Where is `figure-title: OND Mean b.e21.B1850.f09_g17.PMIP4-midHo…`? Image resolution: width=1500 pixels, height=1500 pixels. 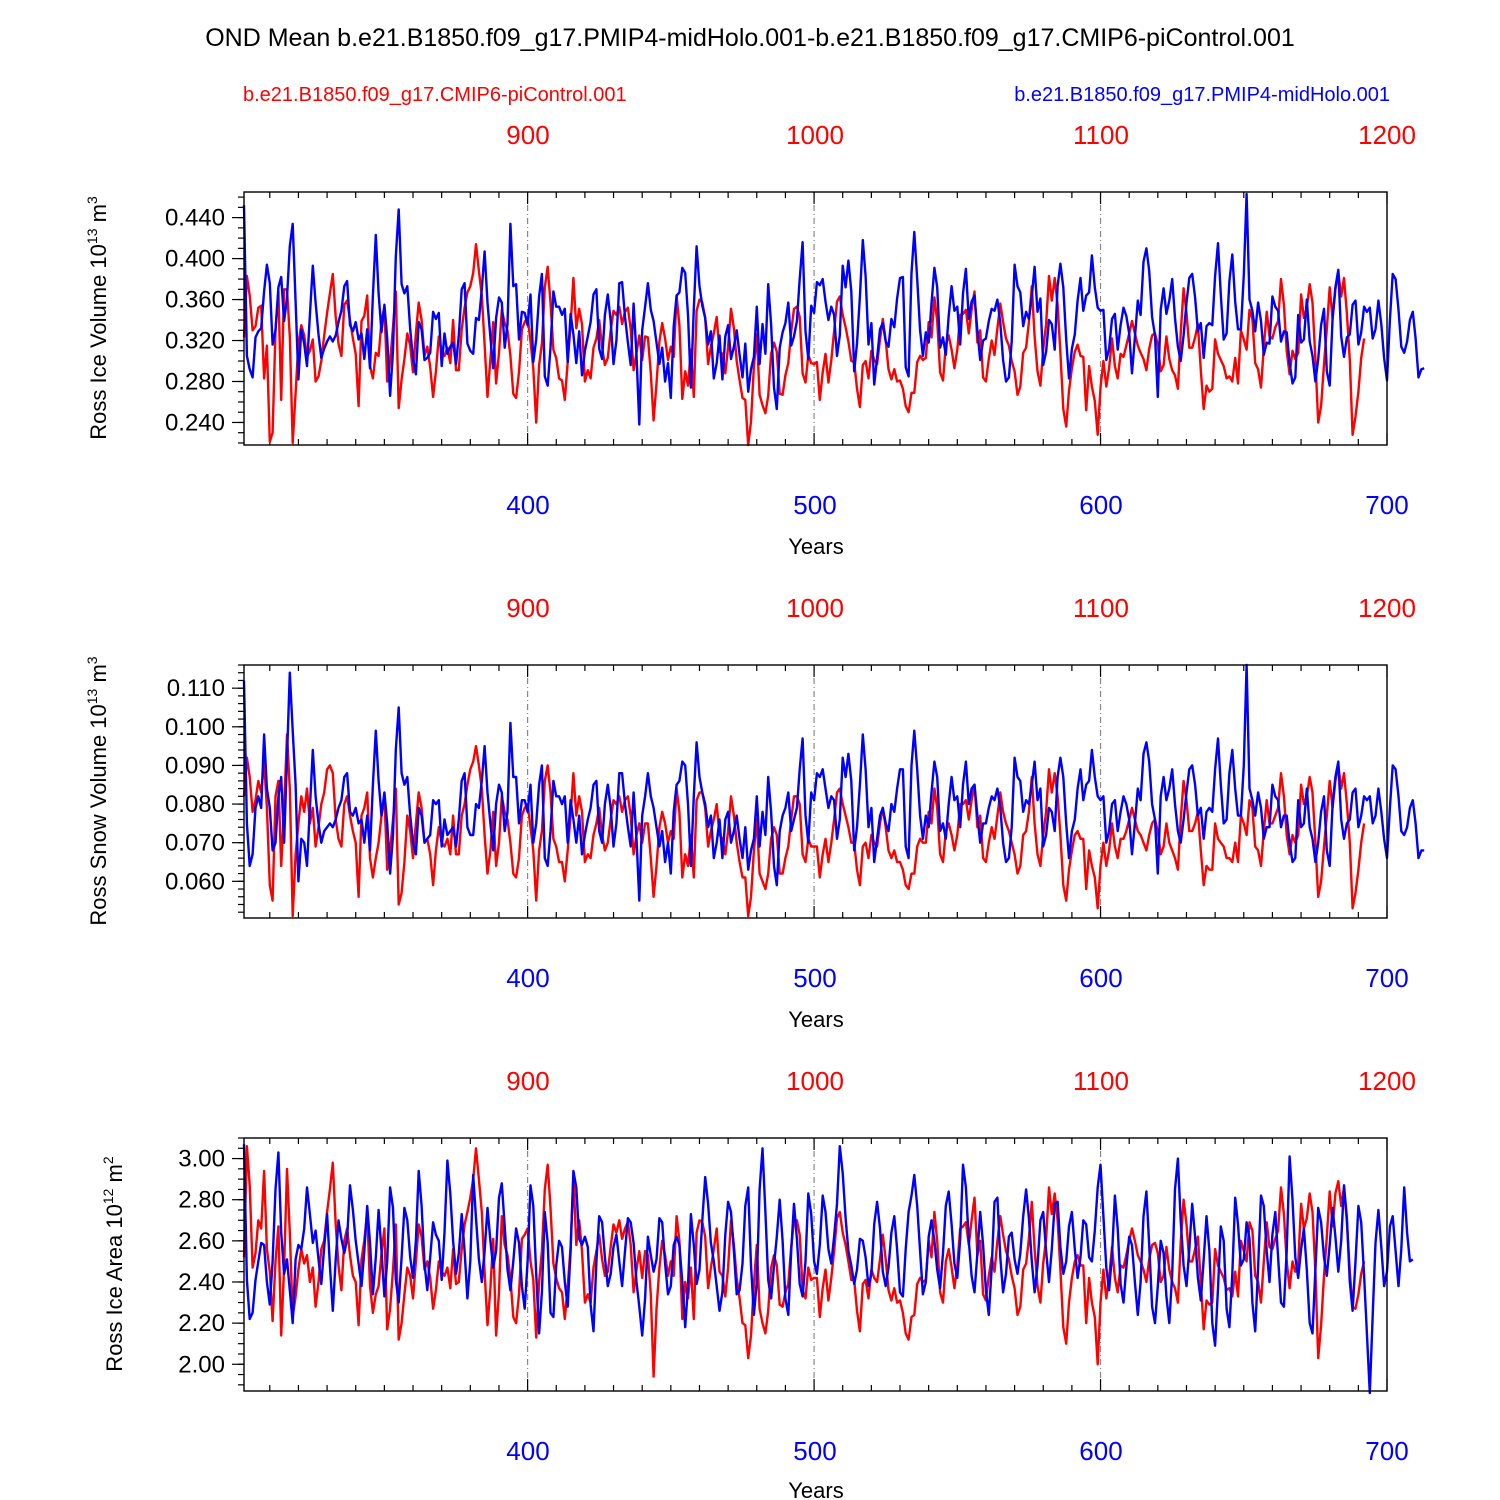
figure-title: OND Mean b.e21.B1850.f09_g17.PMIP4-midHo… is located at coordinates (750, 38).